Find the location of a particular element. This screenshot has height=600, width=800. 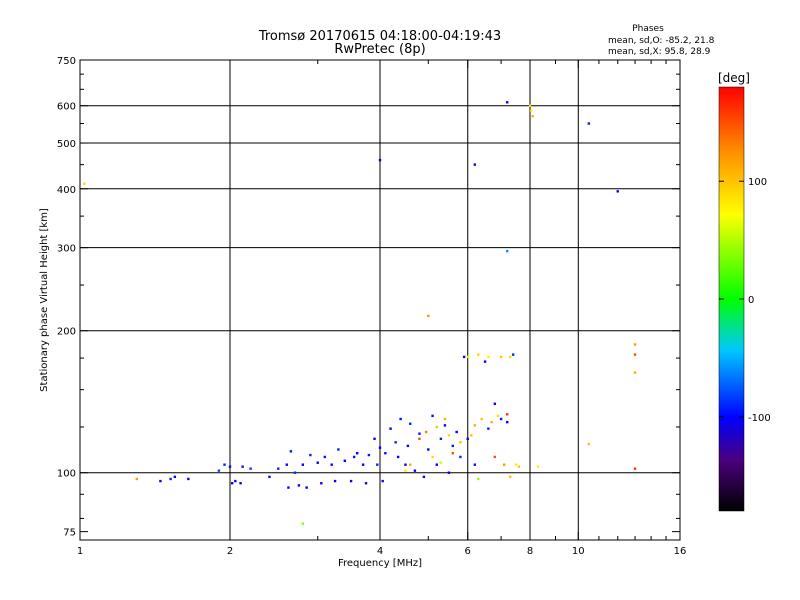

x-tick-label: 4 is located at coordinates (380, 551).